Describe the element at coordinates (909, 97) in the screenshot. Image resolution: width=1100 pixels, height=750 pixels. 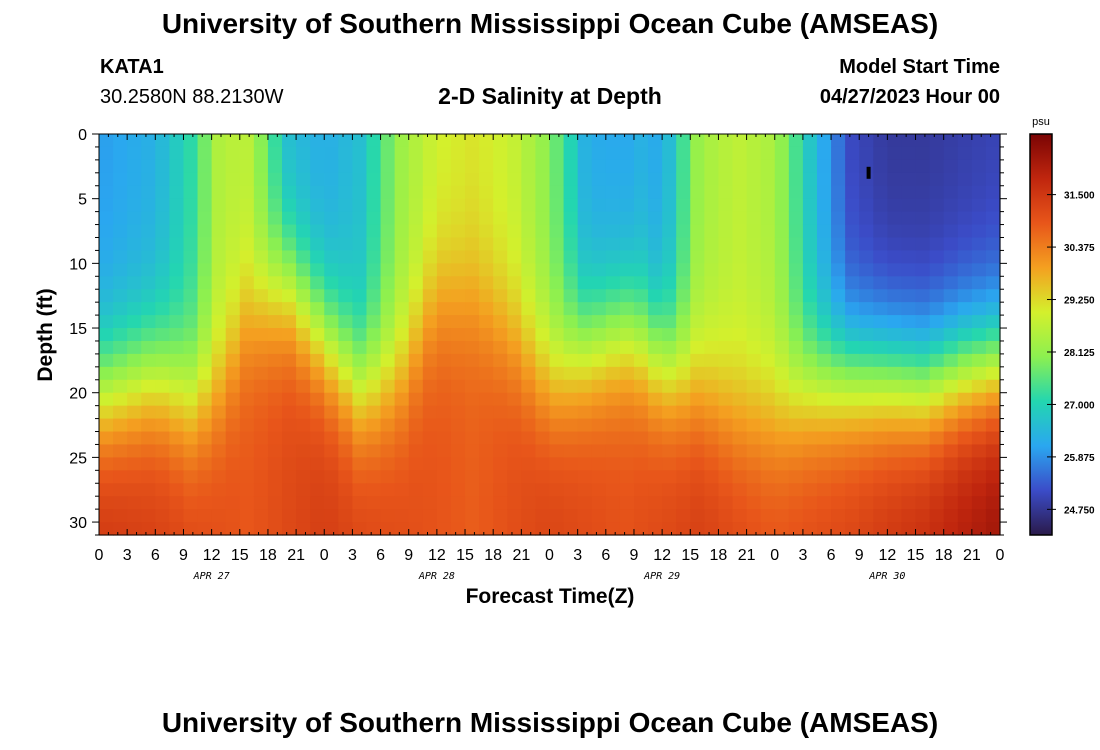
I see `model-start-value: 04/27/2023 Hour 00` at that location.